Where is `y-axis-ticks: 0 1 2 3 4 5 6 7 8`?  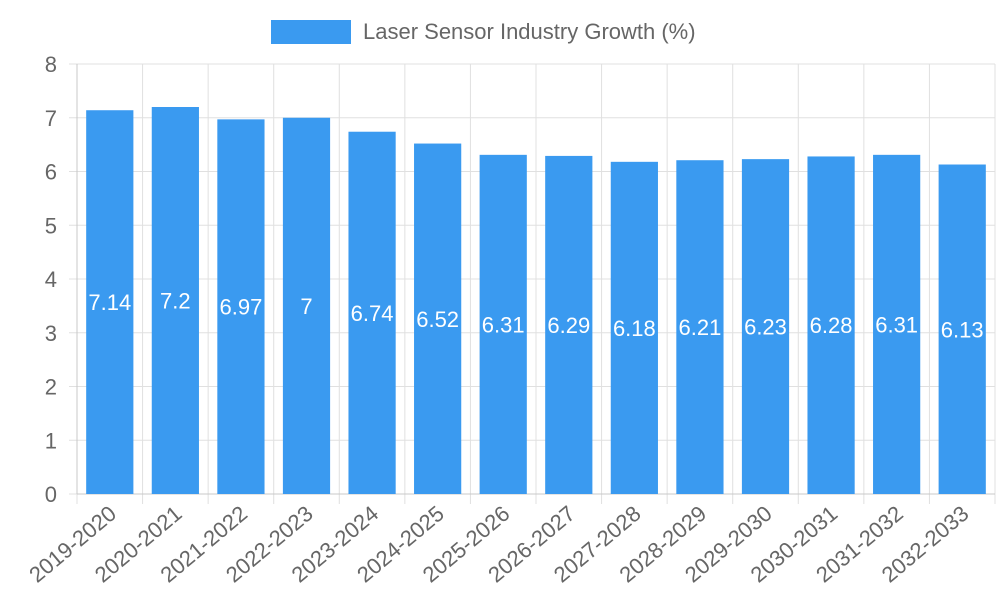
y-axis-ticks: 0 1 2 3 4 5 6 7 8 is located at coordinates (51, 279).